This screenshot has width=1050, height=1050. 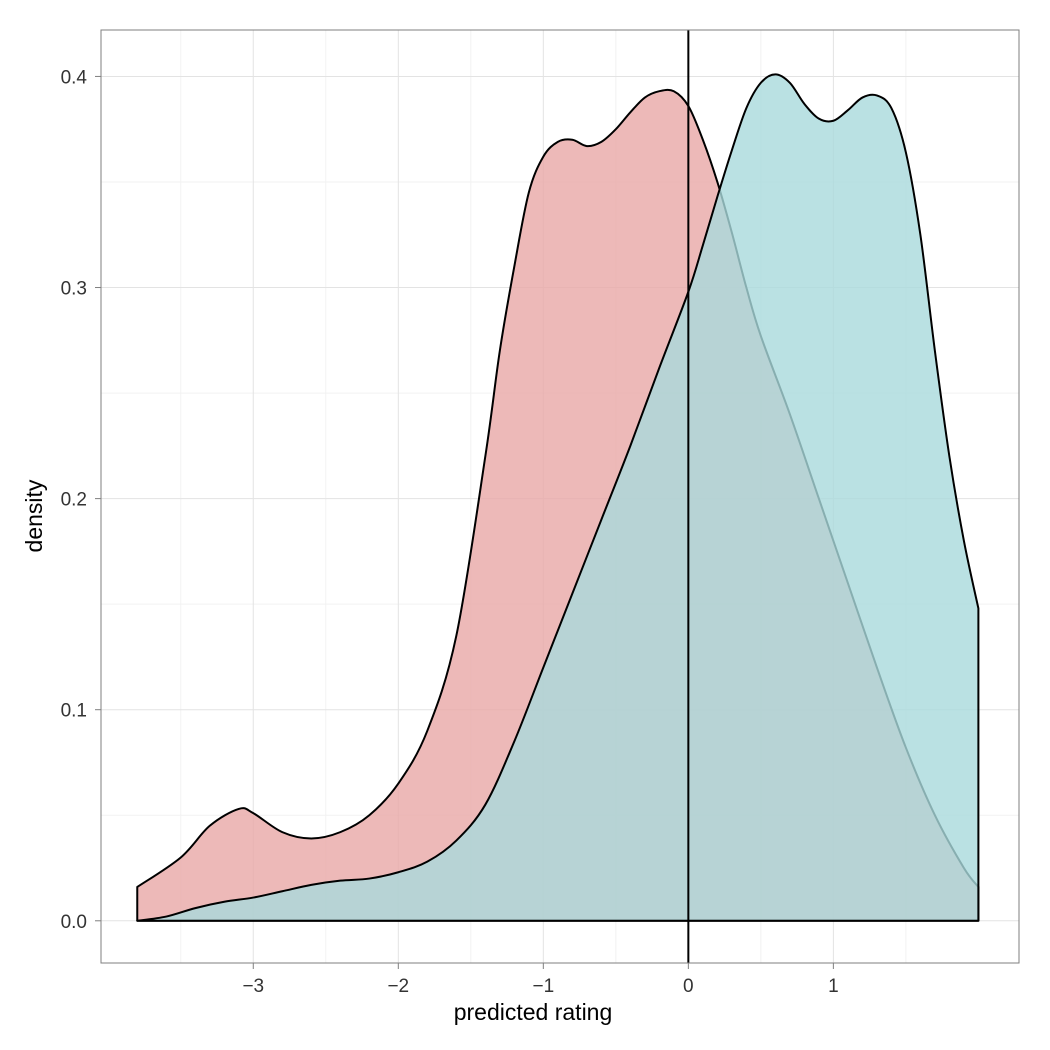 What do you see at coordinates (74, 500) in the screenshot?
I see `y-tick-label: 0.2` at bounding box center [74, 500].